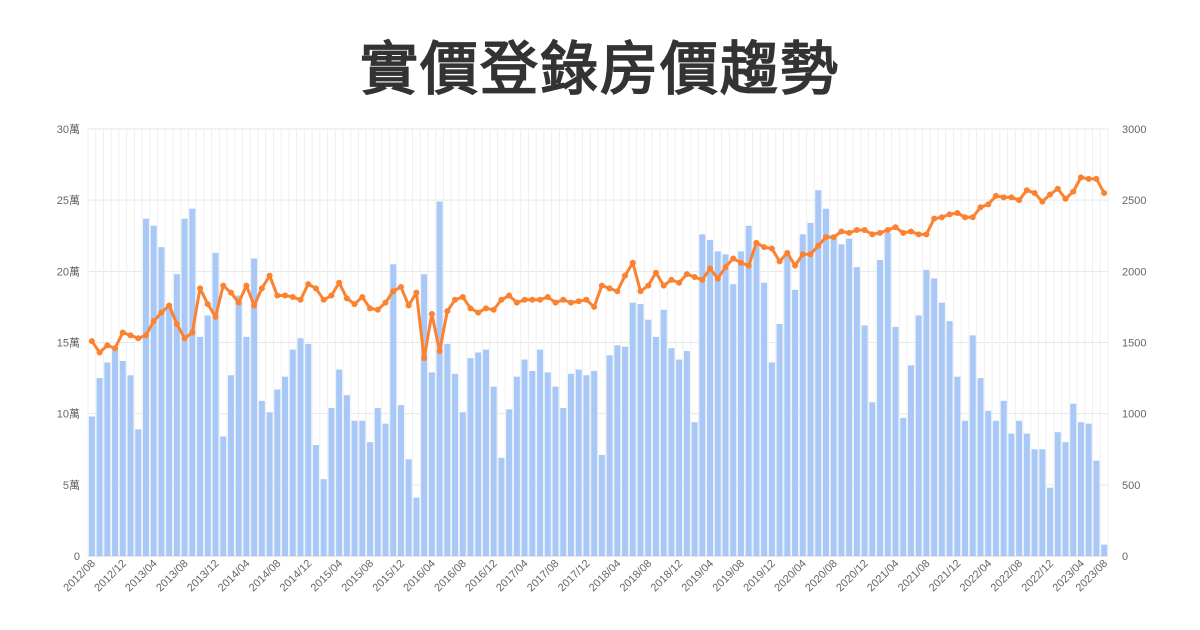 The height and width of the screenshot is (630, 1200). What do you see at coordinates (172, 576) in the screenshot?
I see `x-tick-label: 2013/08` at bounding box center [172, 576].